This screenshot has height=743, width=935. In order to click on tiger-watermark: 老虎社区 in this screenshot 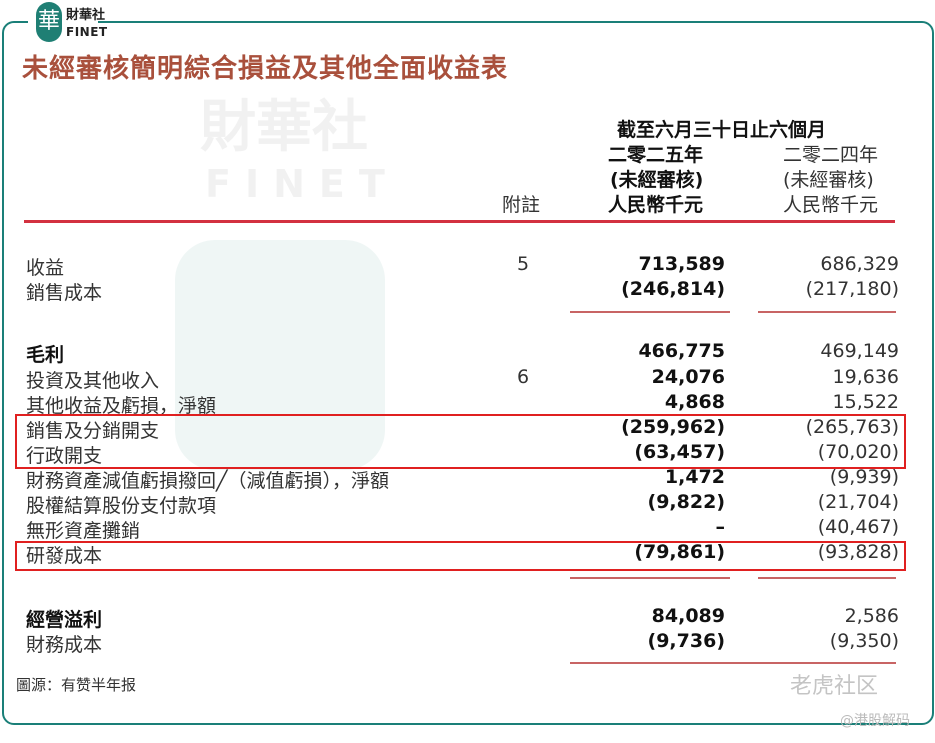, I will do `click(834, 686)`.